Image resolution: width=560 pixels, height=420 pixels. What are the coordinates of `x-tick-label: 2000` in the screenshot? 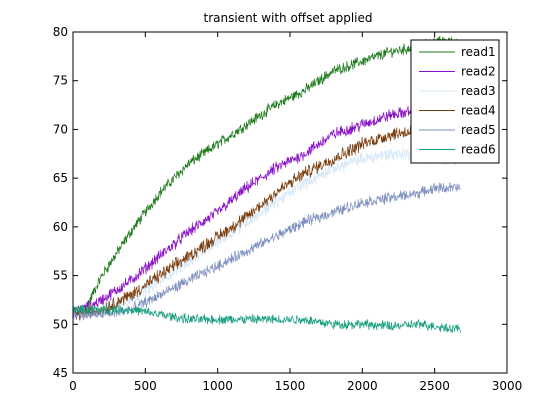 It's located at (362, 386).